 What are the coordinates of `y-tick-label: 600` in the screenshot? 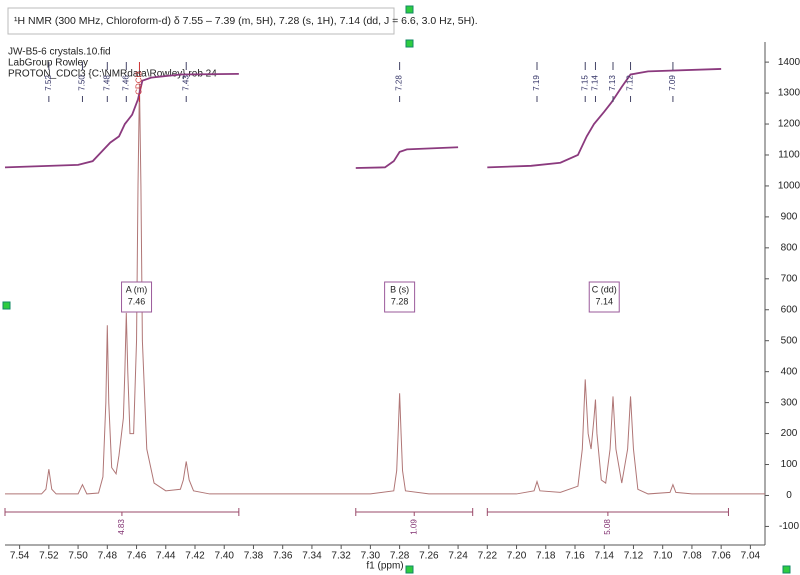 It's located at (789, 309).